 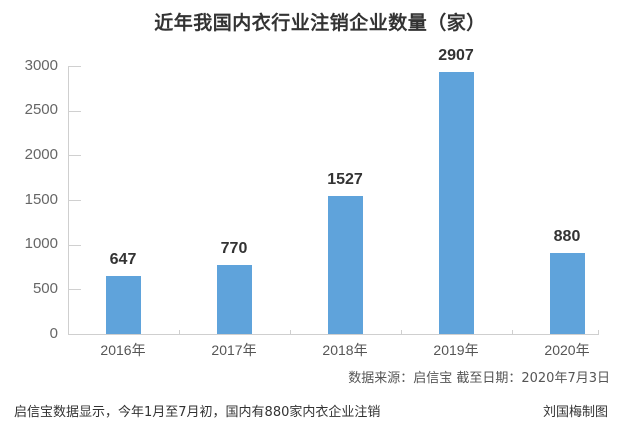 I want to click on y-tick-label: 2000, so click(x=41, y=154).